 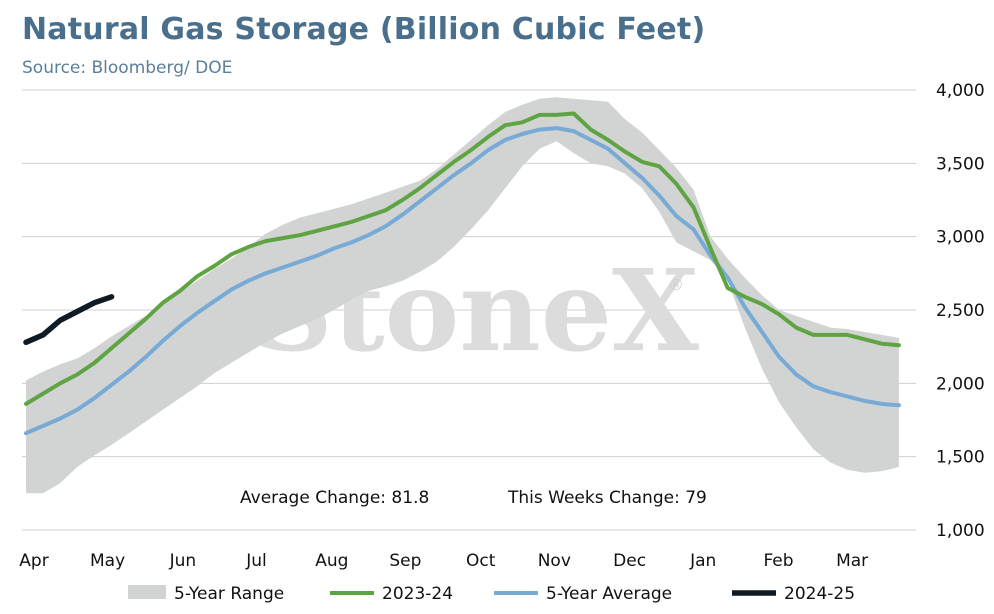 I want to click on stonex-watermark-mark: ®, so click(x=676, y=284).